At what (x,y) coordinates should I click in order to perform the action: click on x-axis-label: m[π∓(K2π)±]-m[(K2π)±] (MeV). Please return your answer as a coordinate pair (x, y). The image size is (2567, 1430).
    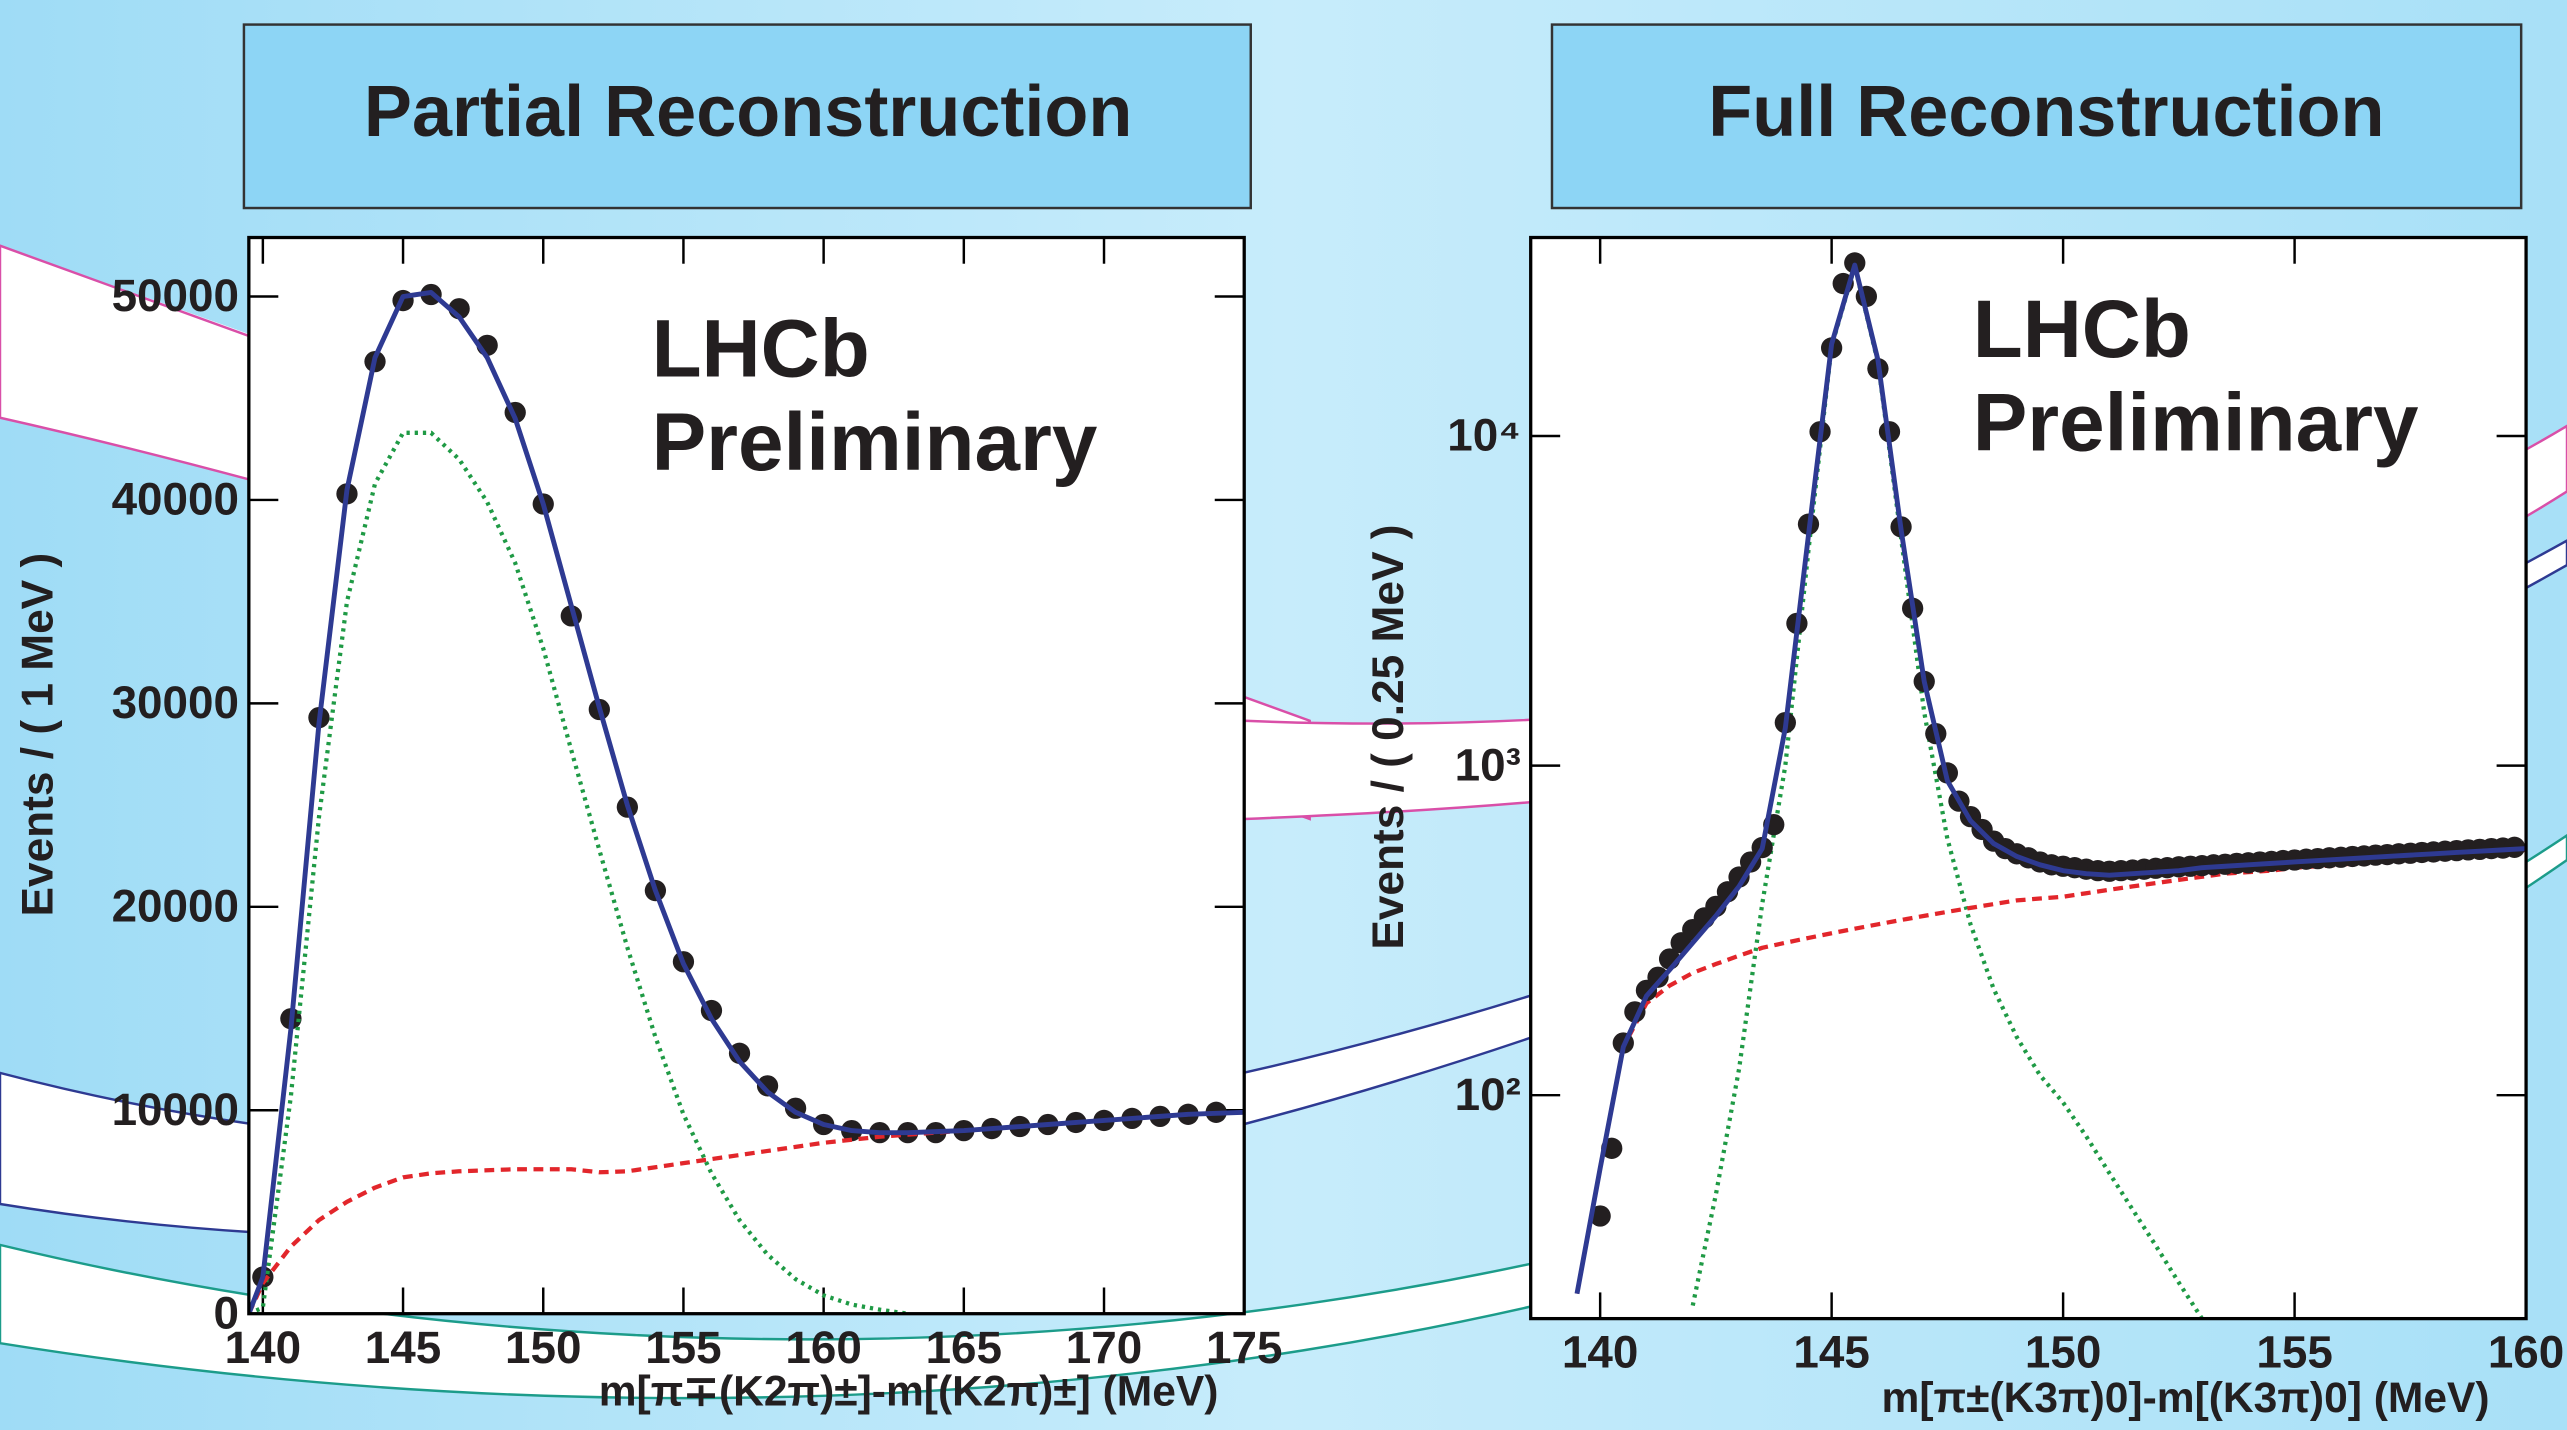
    Looking at the image, I should click on (909, 1391).